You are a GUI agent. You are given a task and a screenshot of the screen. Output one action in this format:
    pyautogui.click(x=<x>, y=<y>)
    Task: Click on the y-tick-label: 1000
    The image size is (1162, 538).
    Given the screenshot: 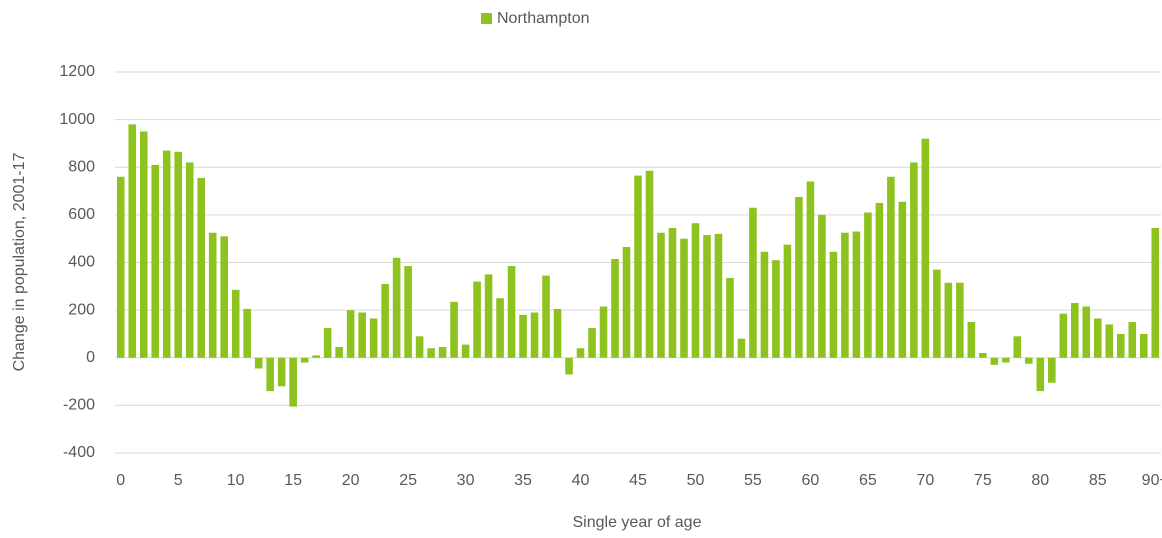 What is the action you would take?
    pyautogui.click(x=77, y=119)
    